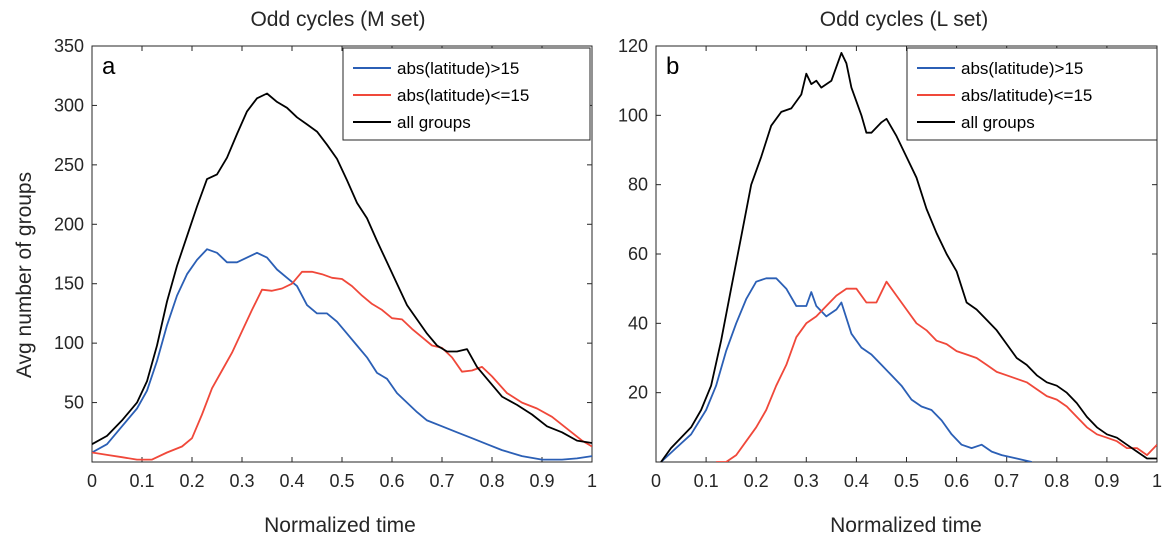 Image resolution: width=1162 pixels, height=538 pixels. What do you see at coordinates (638, 254) in the screenshot?
I see `y-tick-label: 60` at bounding box center [638, 254].